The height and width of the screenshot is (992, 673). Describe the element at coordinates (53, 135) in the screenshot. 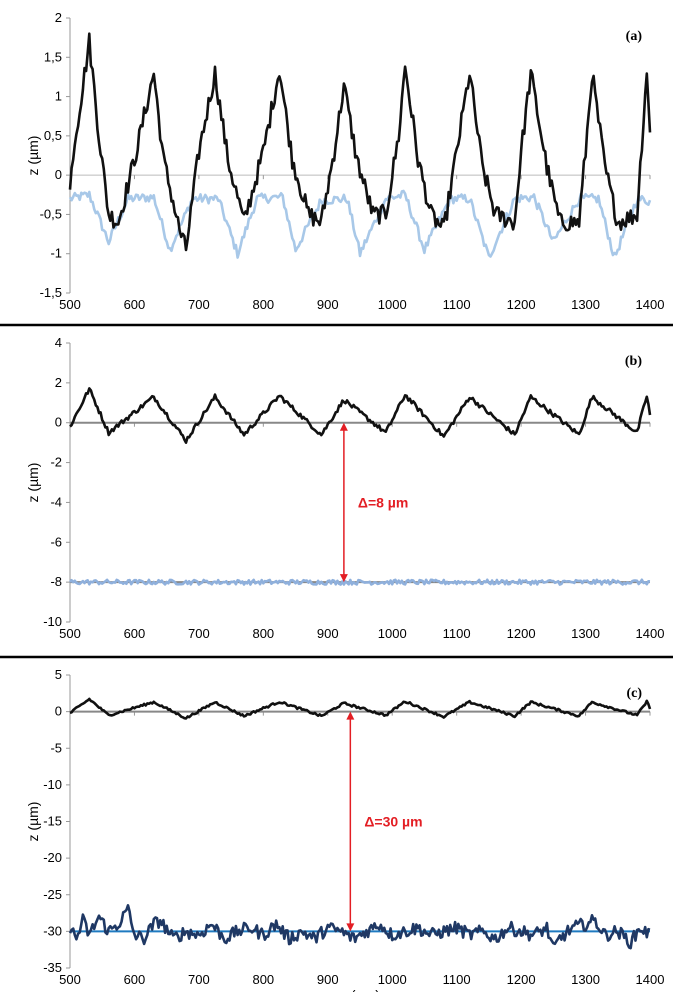

I see `y-tick-label: 0,5` at that location.